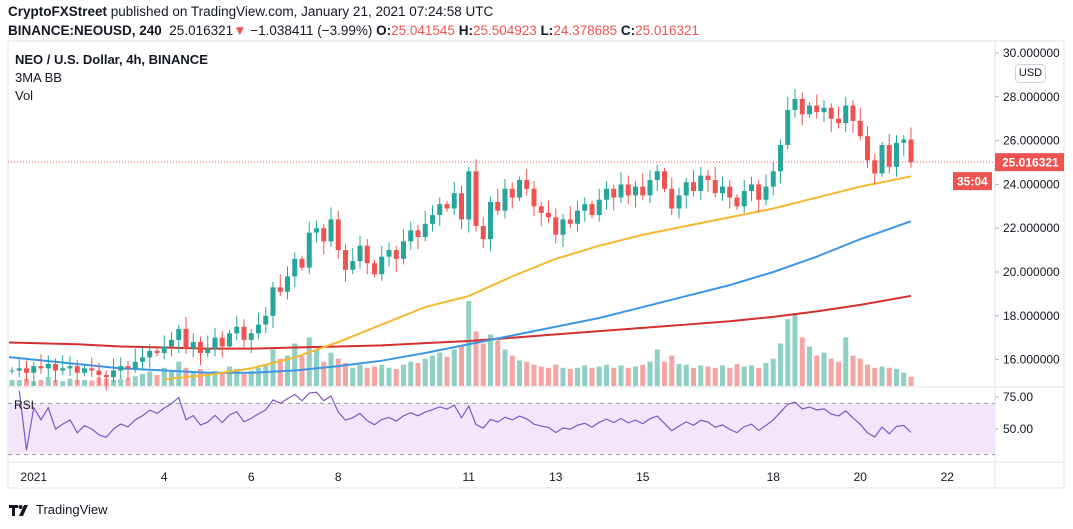 Image resolution: width=1073 pixels, height=529 pixels. What do you see at coordinates (1031, 316) in the screenshot?
I see `price-tick-label: 18.000000` at bounding box center [1031, 316].